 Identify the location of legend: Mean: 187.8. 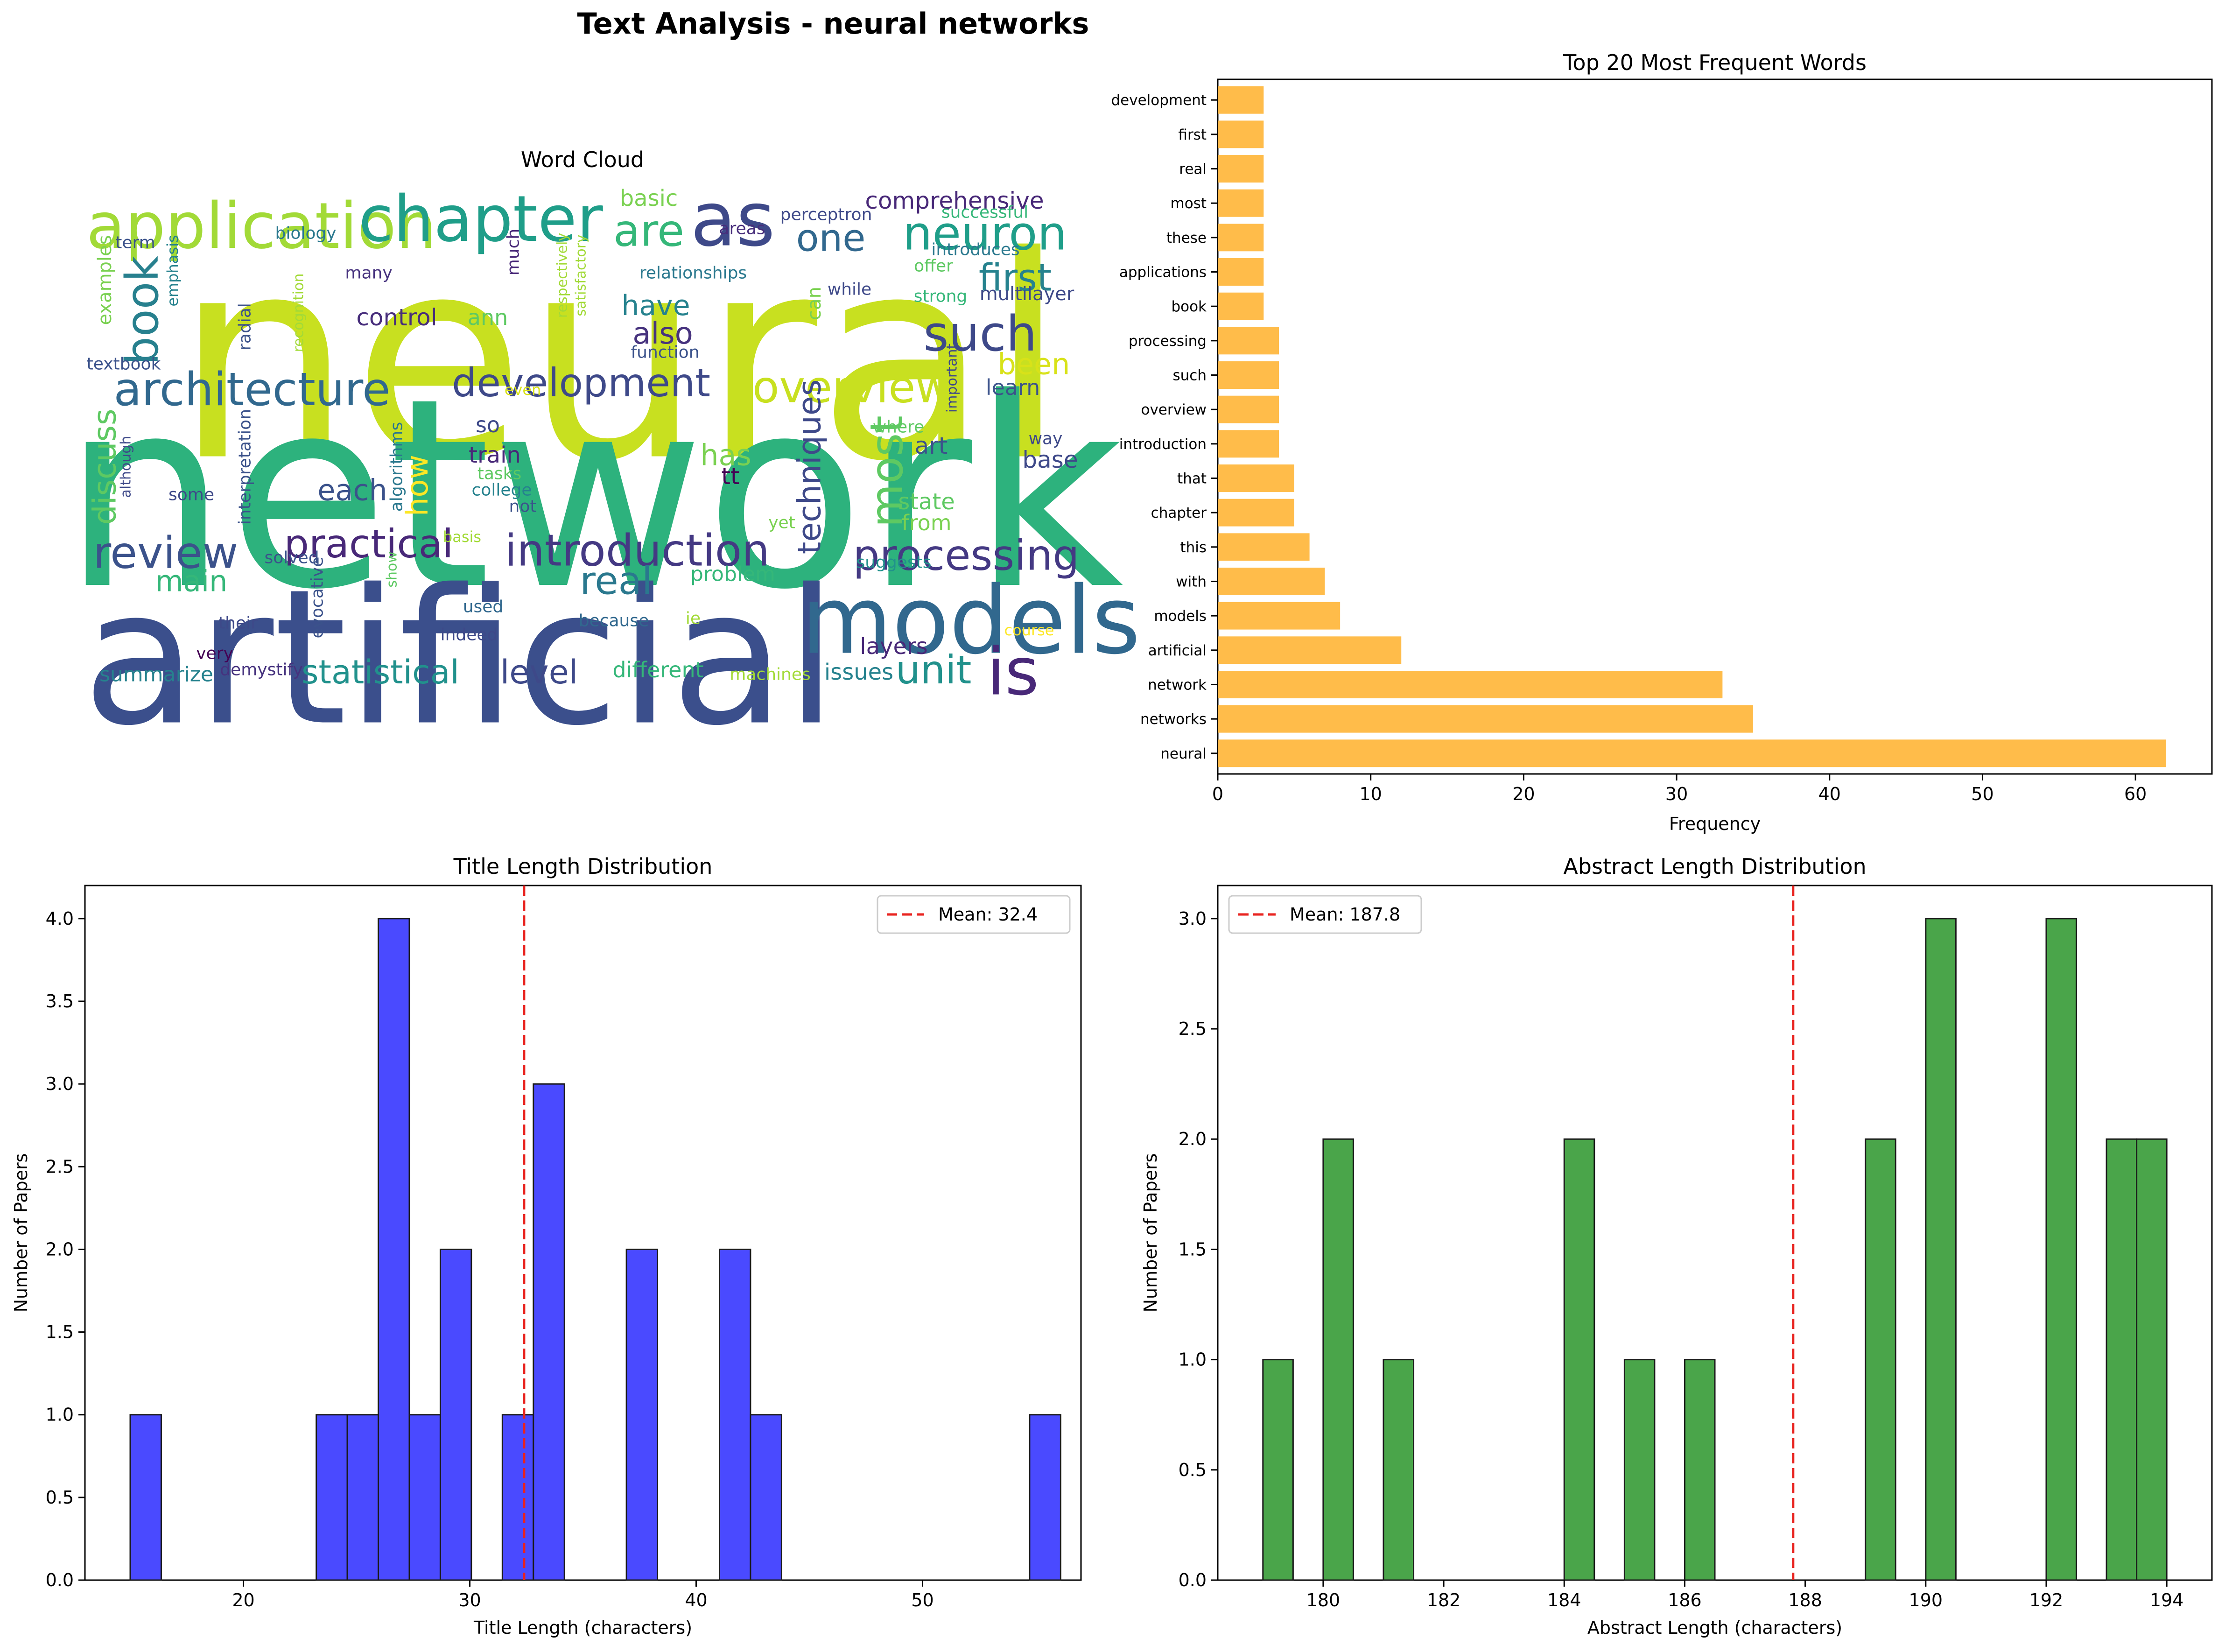
(1325, 914).